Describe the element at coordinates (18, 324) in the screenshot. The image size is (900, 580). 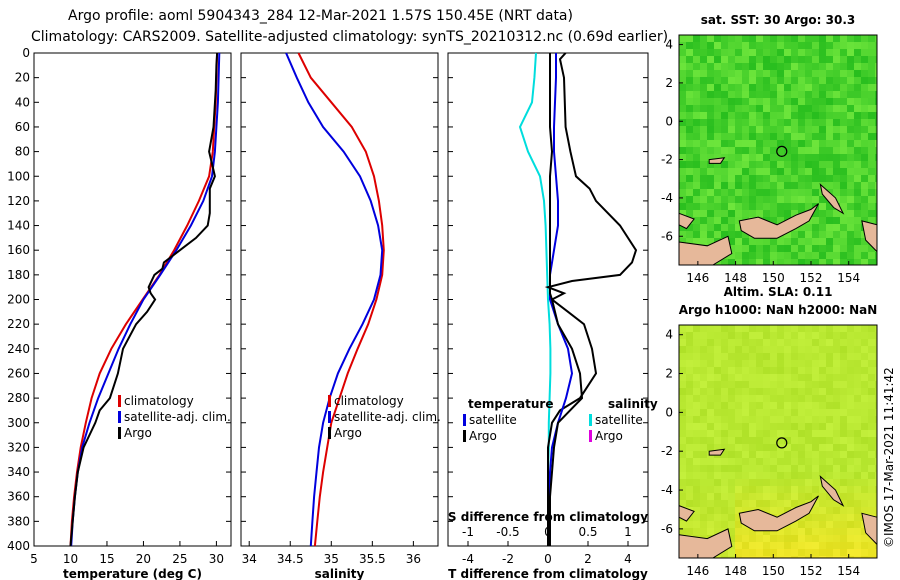
I see `y-tick-label: 220` at that location.